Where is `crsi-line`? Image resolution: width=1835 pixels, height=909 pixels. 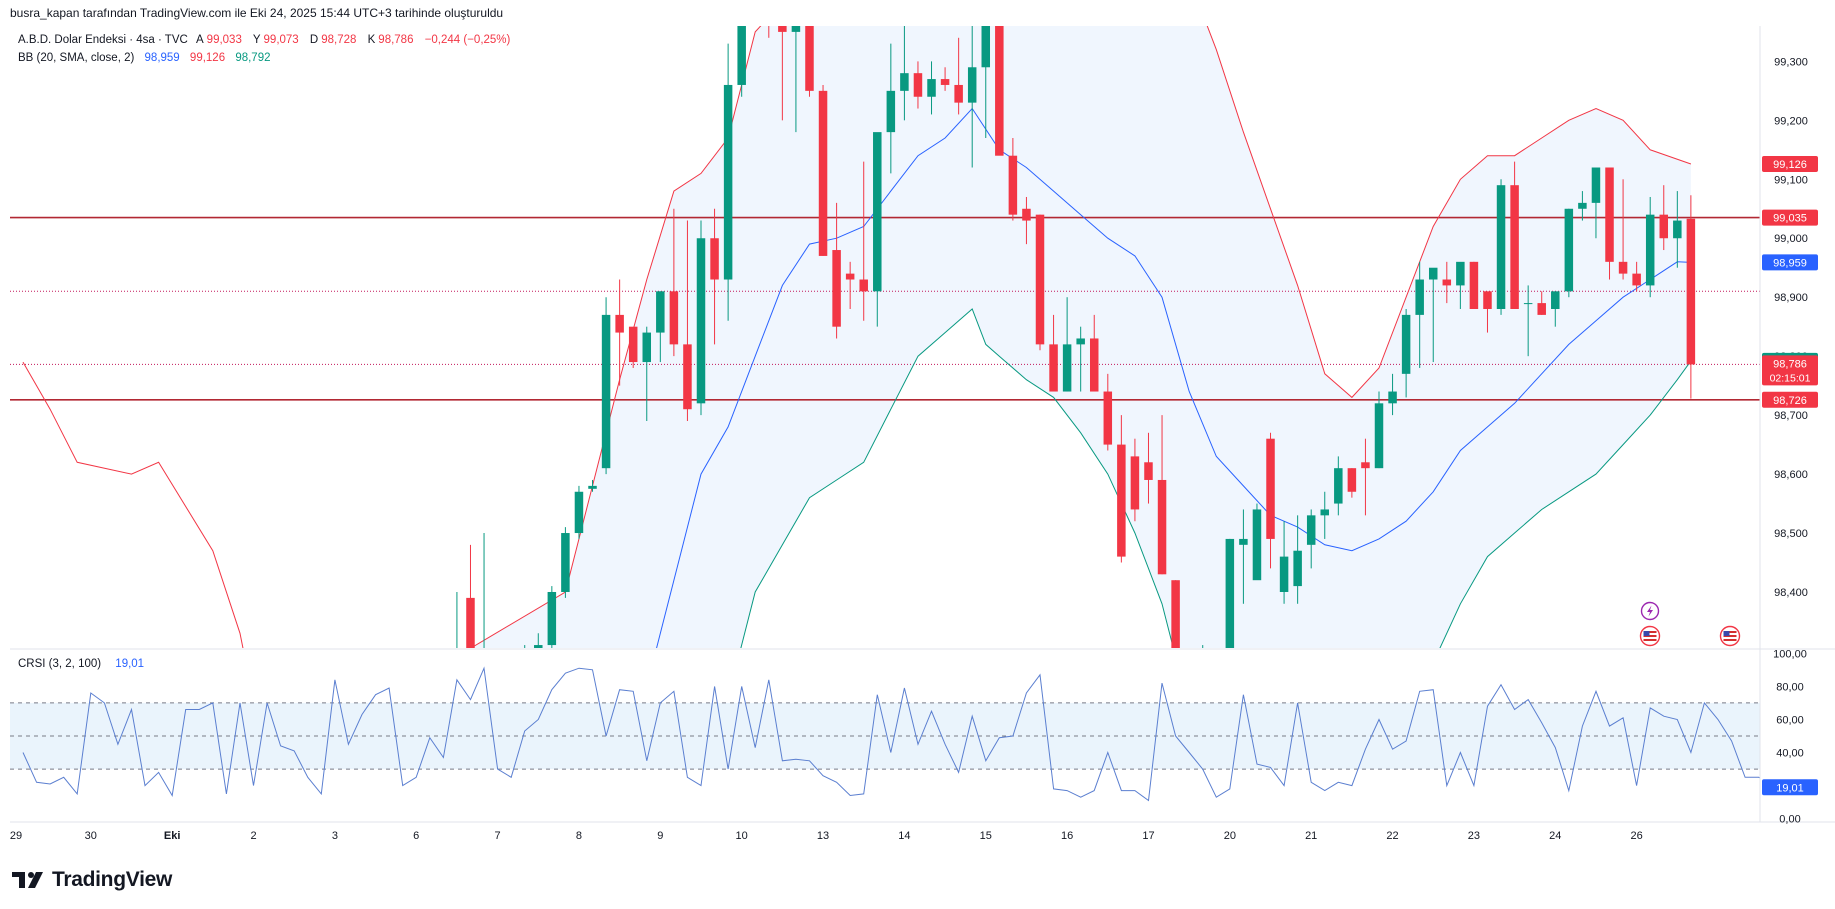
crsi-line is located at coordinates (910, 734).